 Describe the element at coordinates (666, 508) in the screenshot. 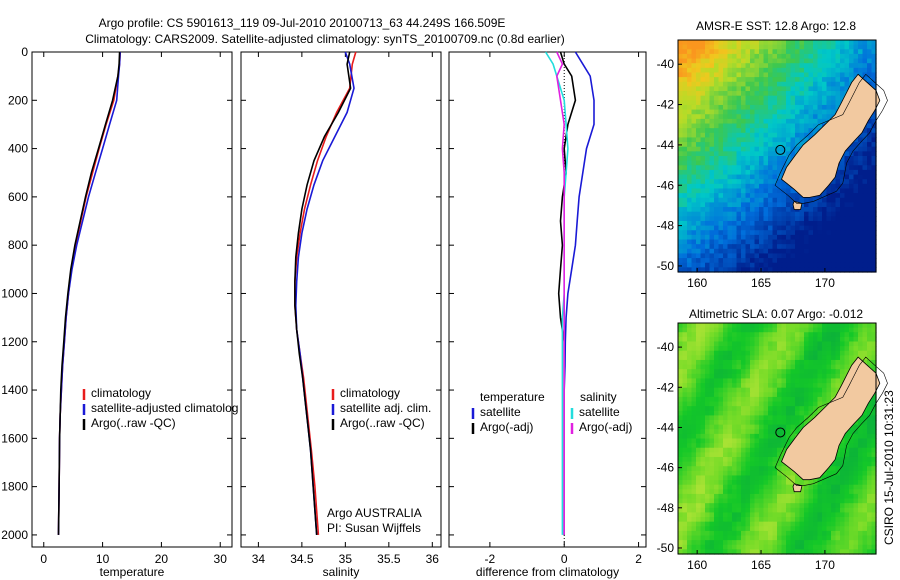

I see `y-tick-label: -48` at that location.